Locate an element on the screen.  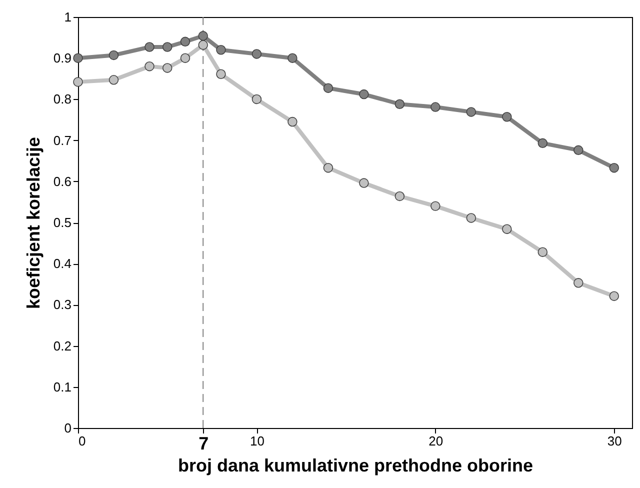
y-tick-label: 1 is located at coordinates (68, 17).